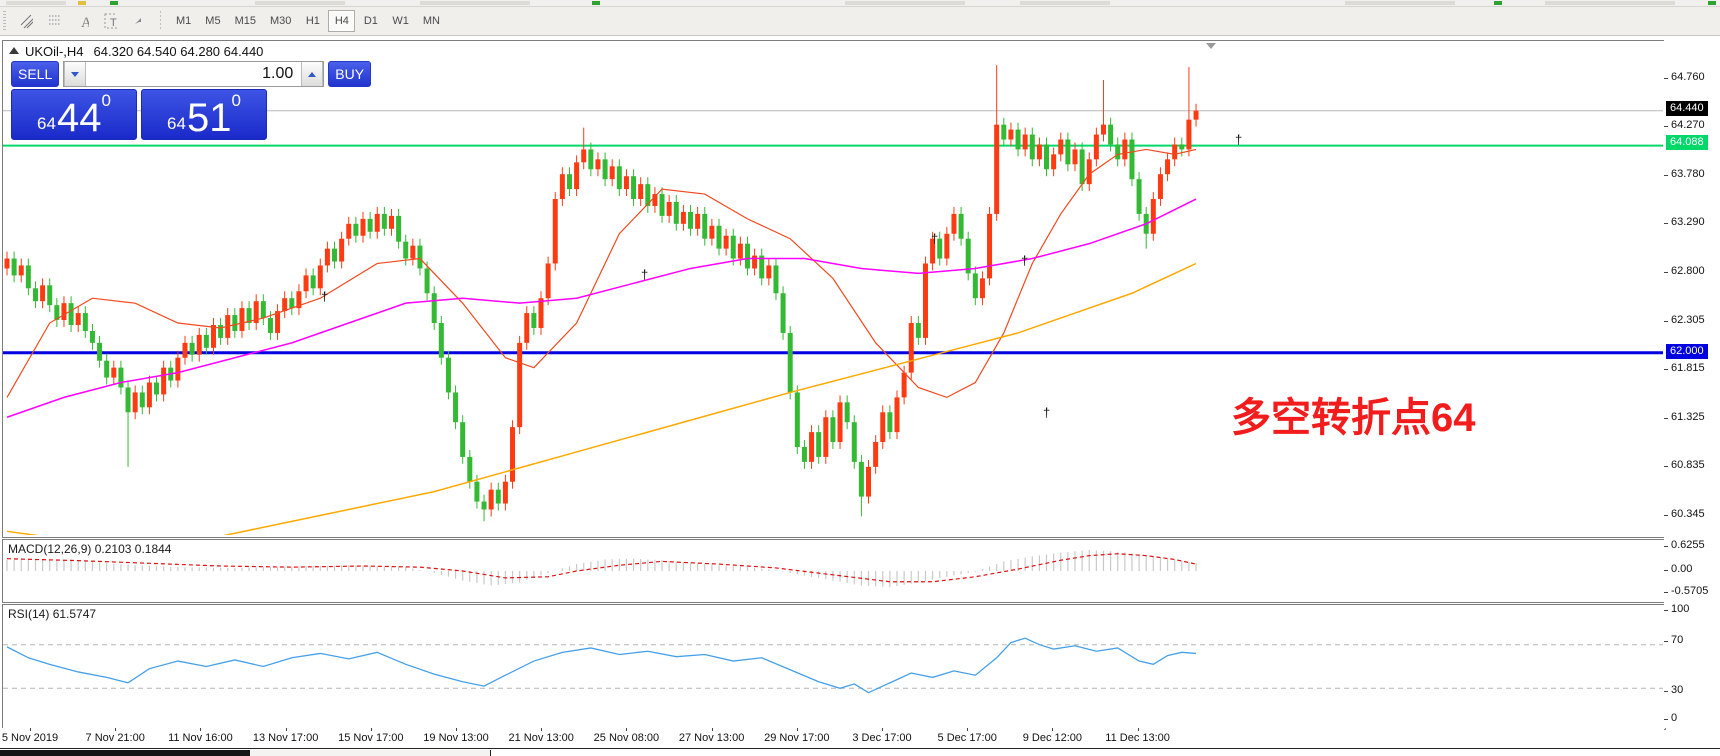 This screenshot has width=1720, height=756. What do you see at coordinates (1688, 465) in the screenshot?
I see `price-tick-label: 60.835` at bounding box center [1688, 465].